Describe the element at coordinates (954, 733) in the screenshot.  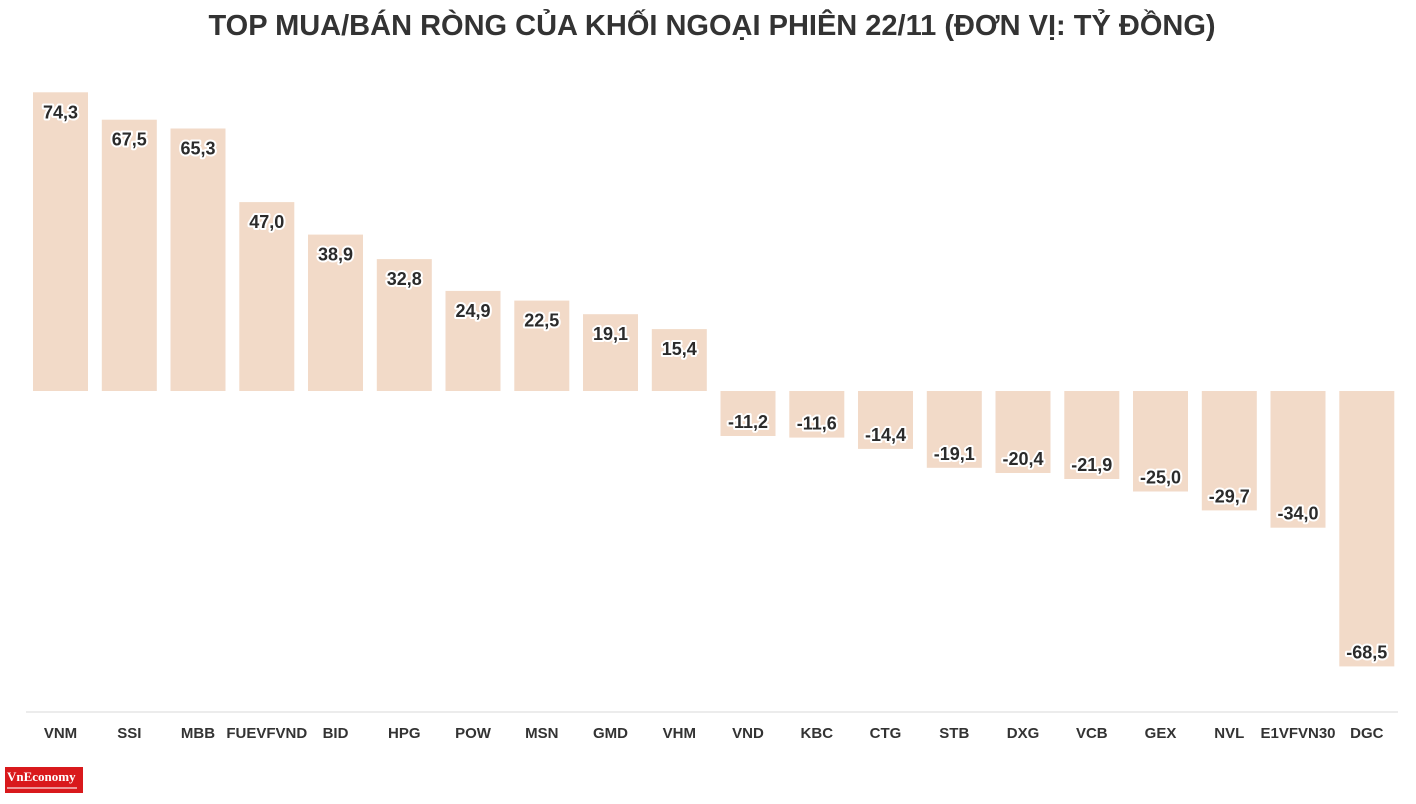
I see `tick-label-stb: STB` at that location.